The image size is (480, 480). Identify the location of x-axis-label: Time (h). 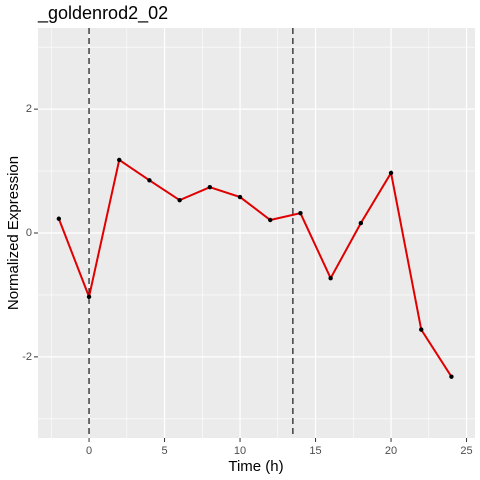
(255, 466).